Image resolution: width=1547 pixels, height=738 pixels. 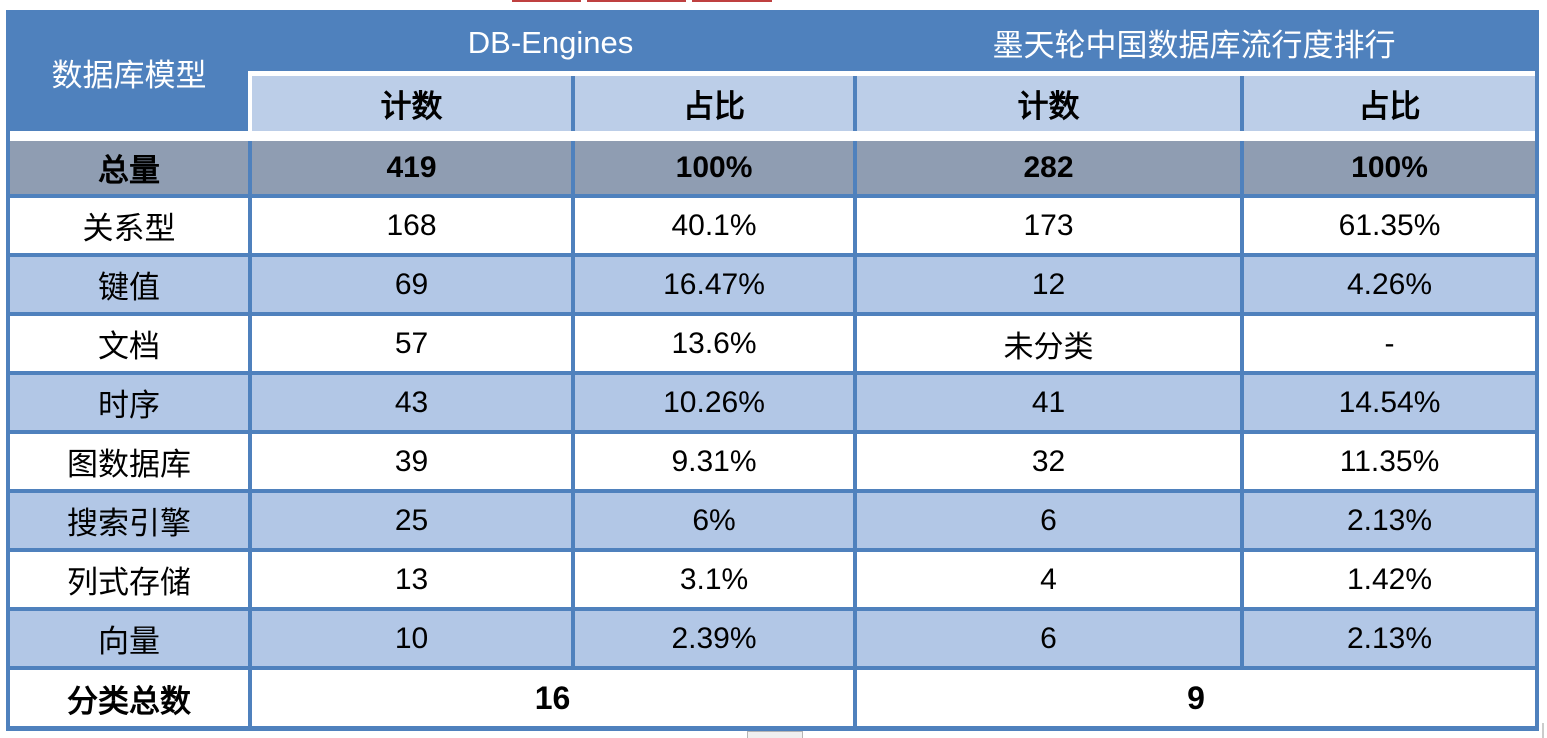 I want to click on table-cell: 173, so click(x=1047, y=225).